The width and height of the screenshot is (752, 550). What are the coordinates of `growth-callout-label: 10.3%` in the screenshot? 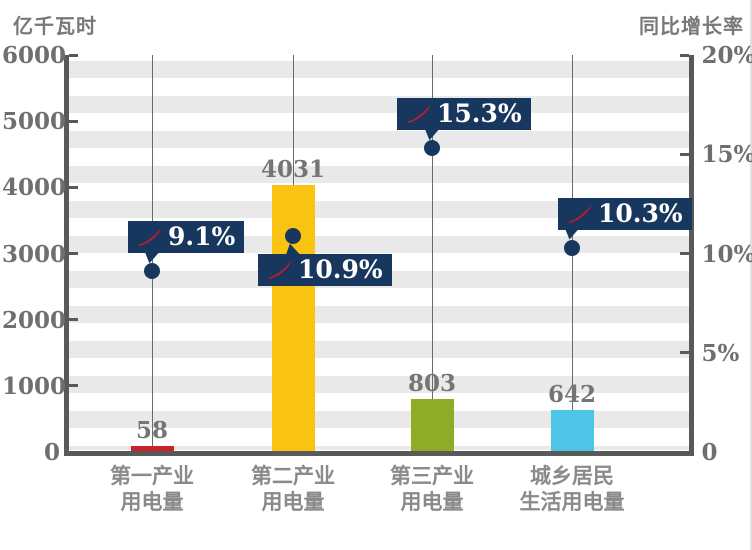 It's located at (640, 213).